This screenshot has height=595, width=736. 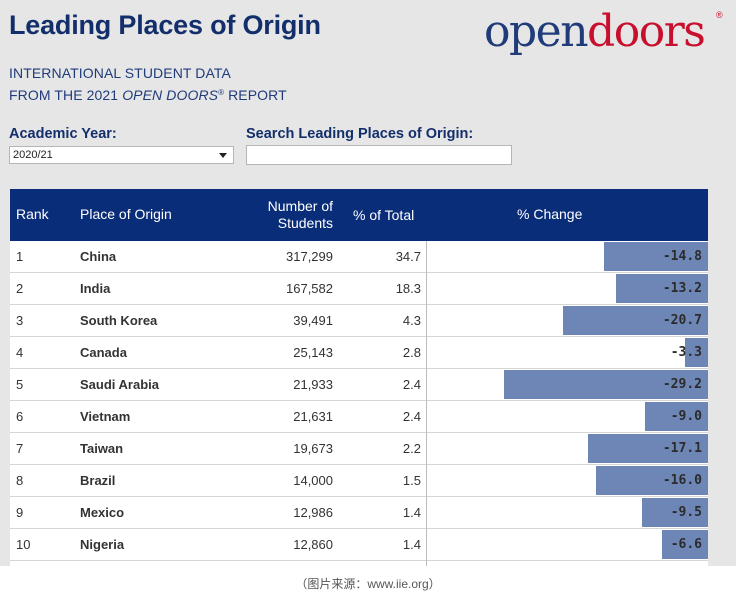 What do you see at coordinates (121, 155) in the screenshot?
I see `academic-year-select: 2020/21` at bounding box center [121, 155].